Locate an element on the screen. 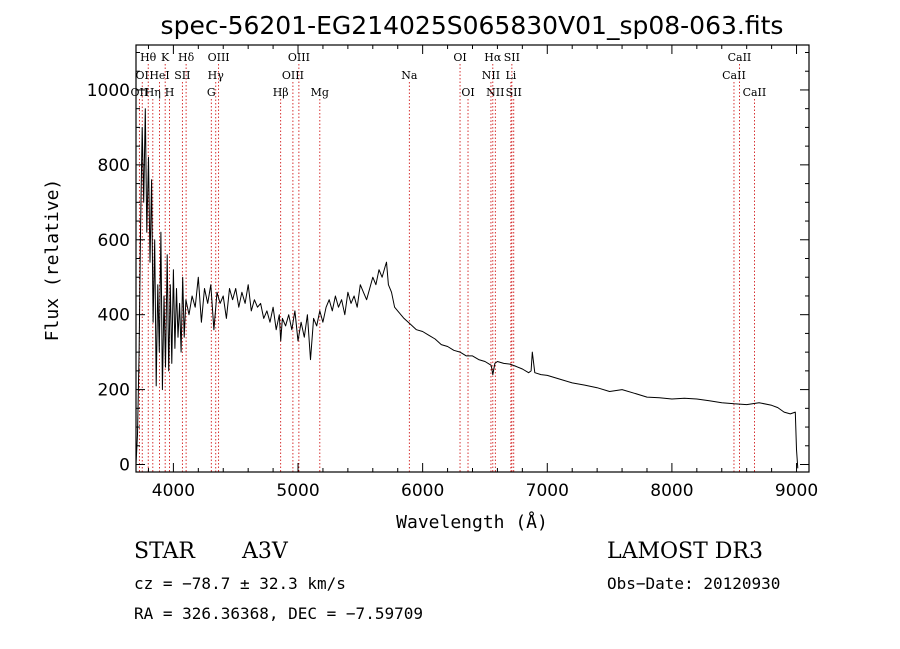 This screenshot has height=649, width=900. y-tick-label-2: 400 is located at coordinates (114, 316).